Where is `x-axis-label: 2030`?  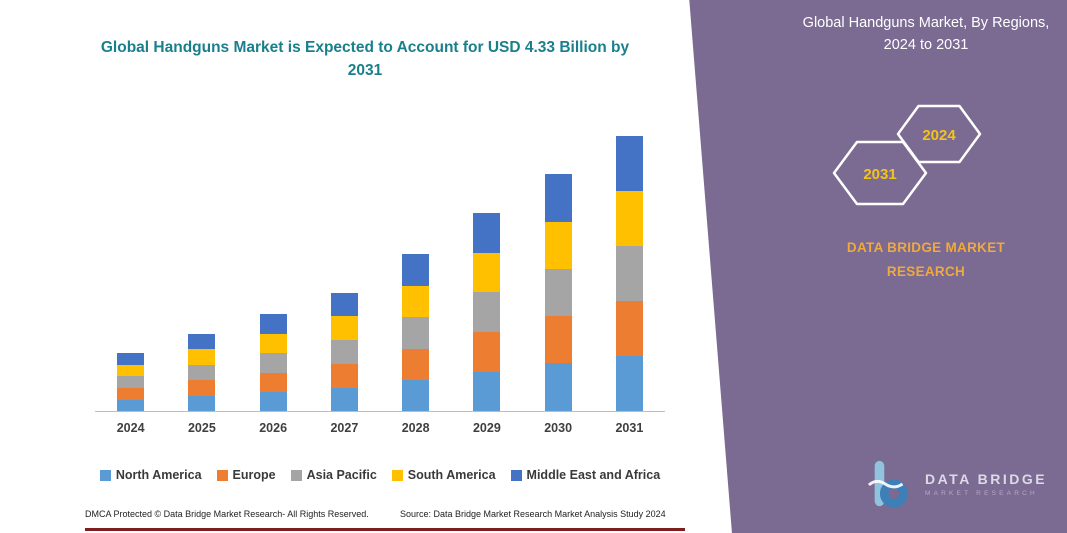
x-axis-label: 2030 is located at coordinates (558, 428).